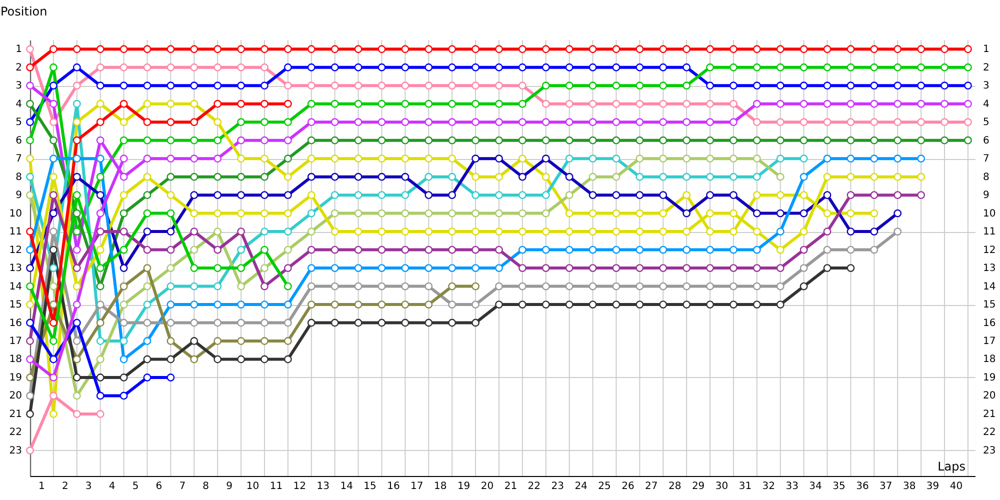 The image size is (1000, 500). What do you see at coordinates (792, 486) in the screenshot?
I see `x-tick-label: 33` at bounding box center [792, 486].